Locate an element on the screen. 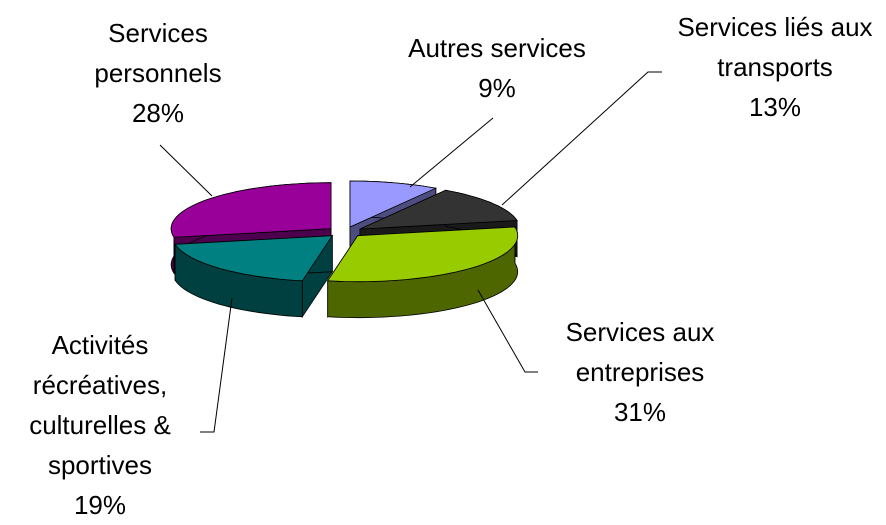  slice-label: Autres services 9% is located at coordinates (497, 68).